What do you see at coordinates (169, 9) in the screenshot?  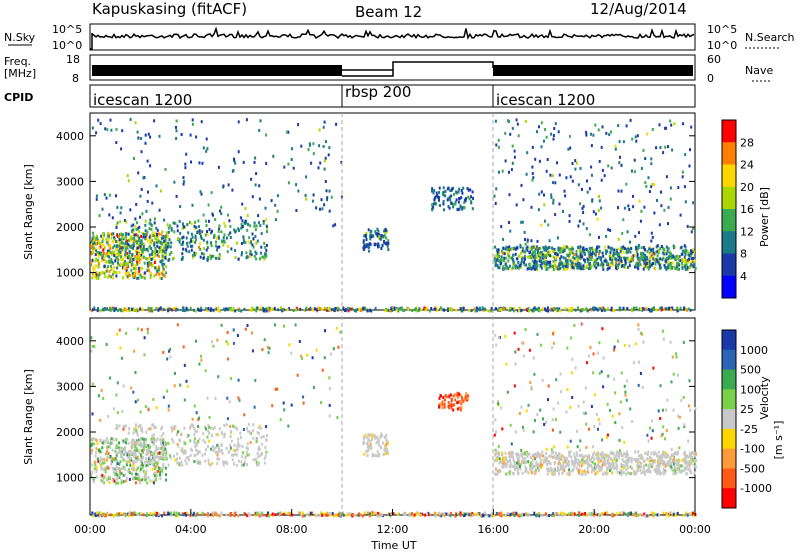 I see `station-title: Kapuskasing (fitACF)` at bounding box center [169, 9].